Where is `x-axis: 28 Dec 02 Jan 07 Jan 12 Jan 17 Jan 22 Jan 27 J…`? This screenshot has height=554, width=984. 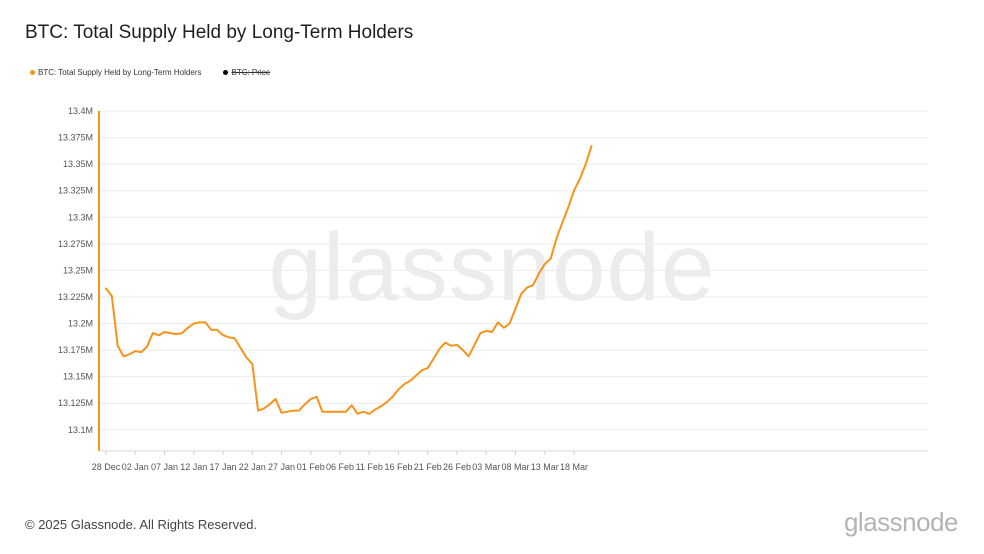 x-axis: 28 Dec 02 Jan 07 Jan 12 Jan 17 Jan 22 Jan 27 J… is located at coordinates (510, 461).